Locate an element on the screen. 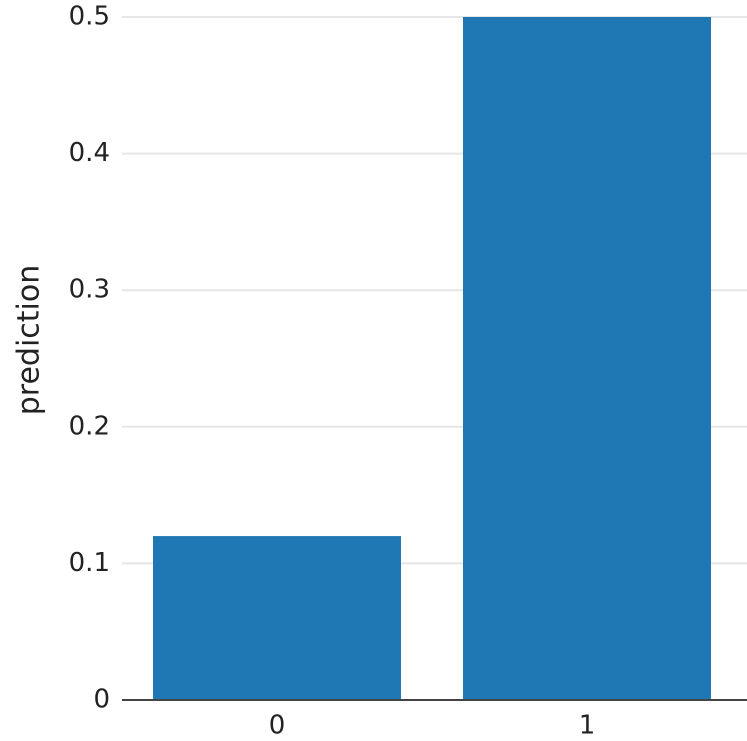 This screenshot has height=741, width=747. x-tick-label: 0 is located at coordinates (277, 726).